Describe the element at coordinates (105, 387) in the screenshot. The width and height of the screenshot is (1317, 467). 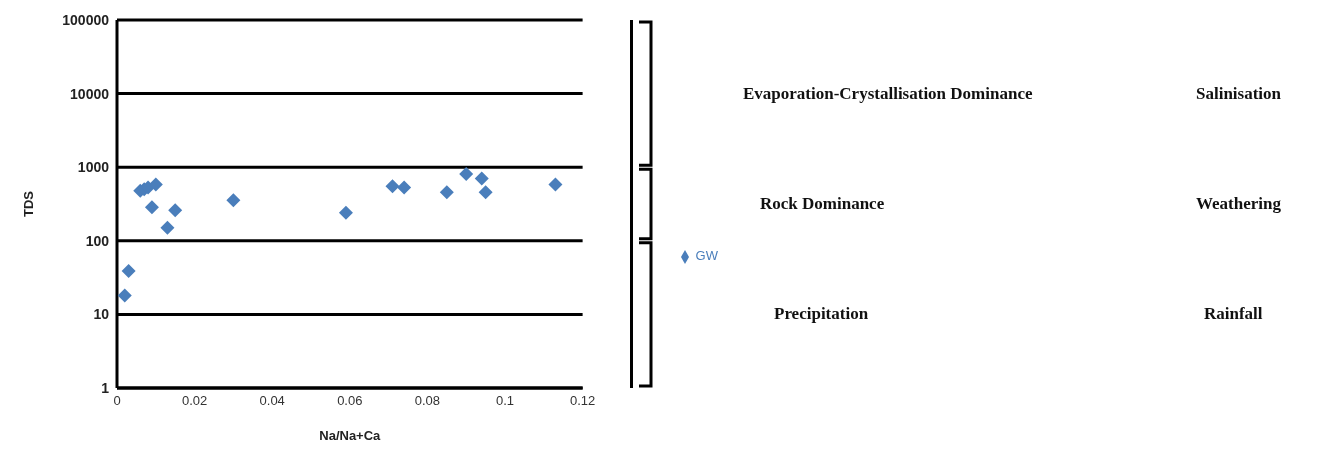
I see `y-tick-label: 1` at that location.